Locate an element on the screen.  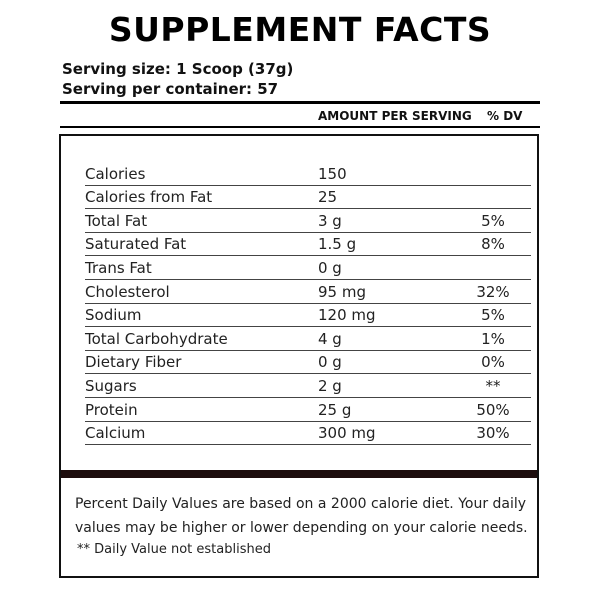
nutrient-name: Sodium is located at coordinates (113, 315).